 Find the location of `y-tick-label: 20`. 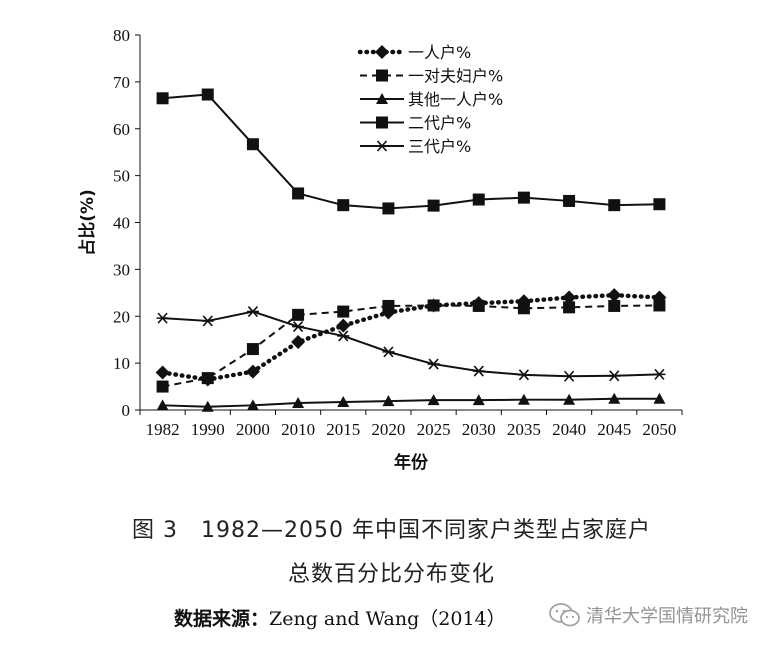

y-tick-label: 20 is located at coordinates (121, 316).